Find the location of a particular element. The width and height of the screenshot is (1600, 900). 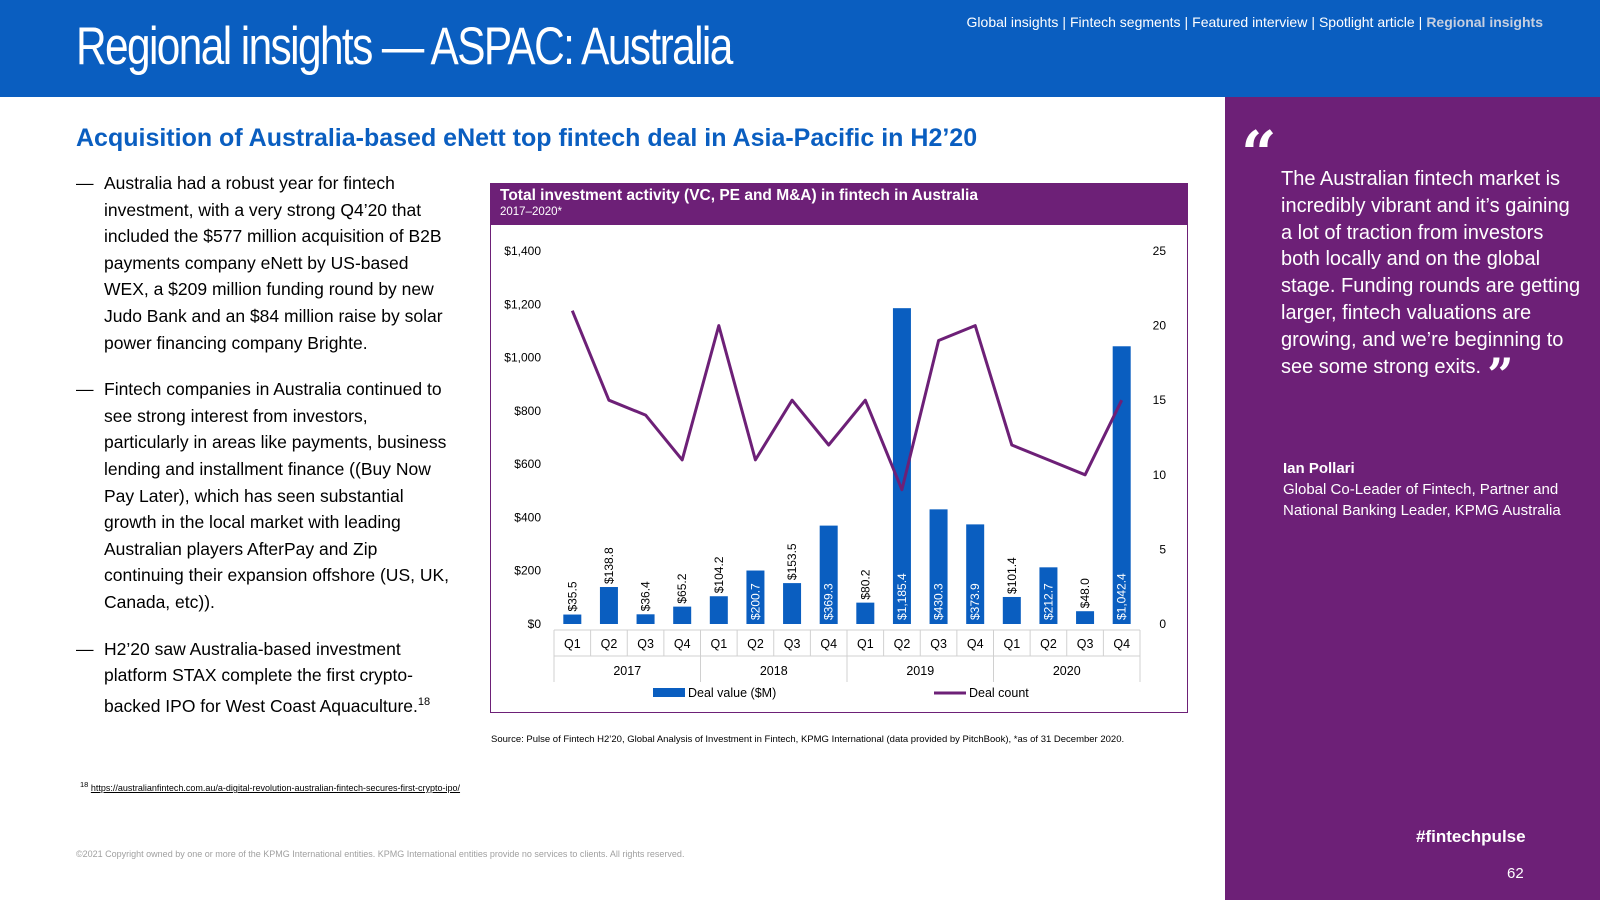

bar-value-label: $138.8 is located at coordinates (609, 565).